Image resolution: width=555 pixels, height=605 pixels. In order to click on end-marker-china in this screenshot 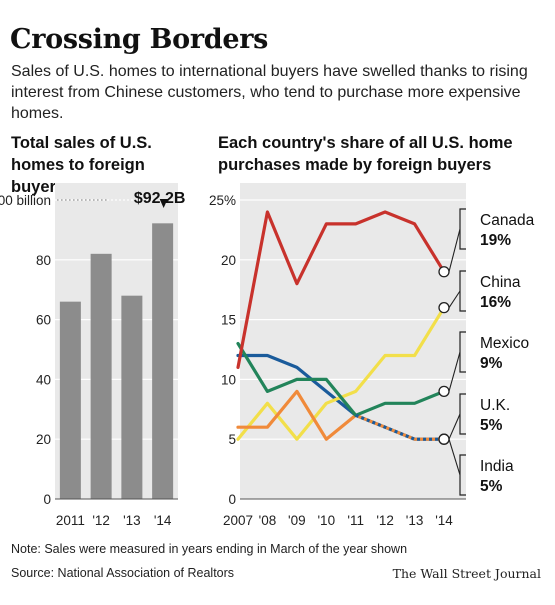, I will do `click(444, 307)`.